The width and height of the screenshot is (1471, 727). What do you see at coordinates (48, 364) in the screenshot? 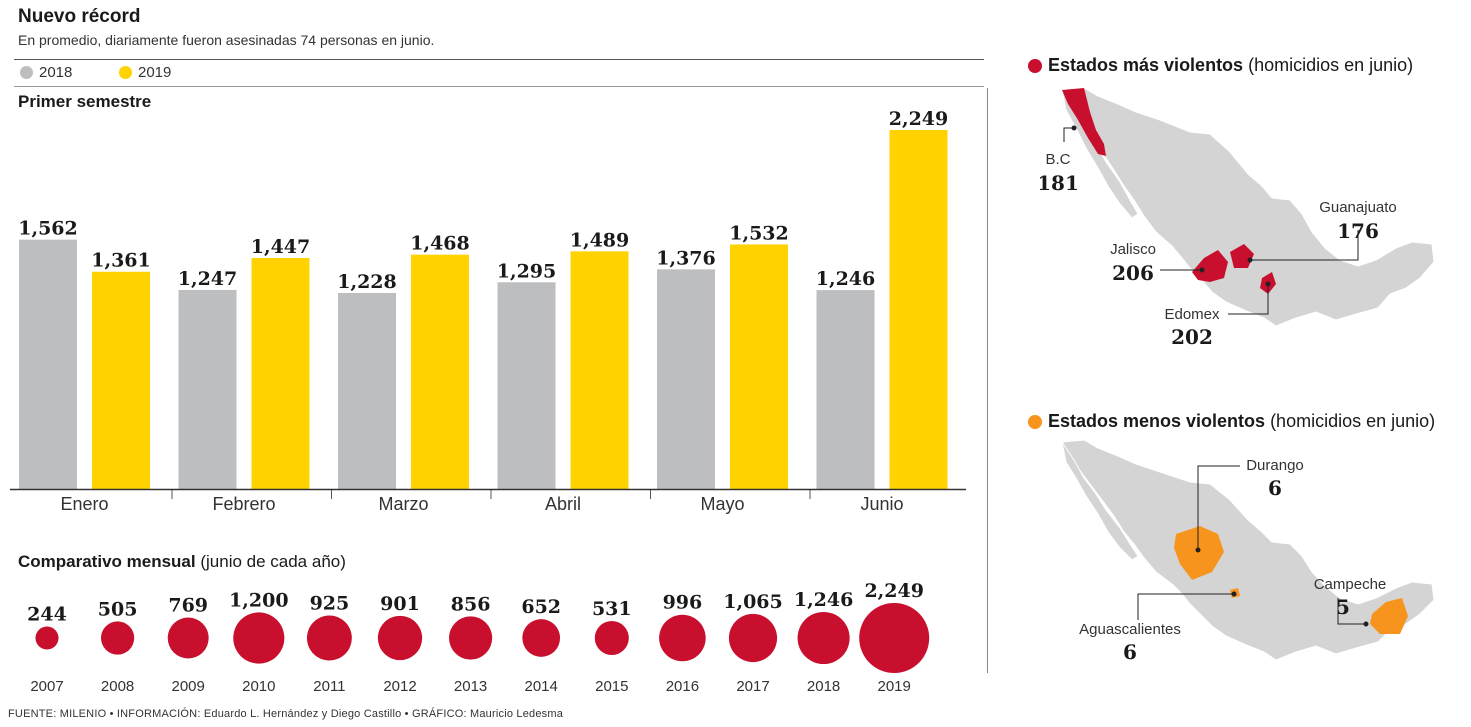
I see `bar-2018-enero` at bounding box center [48, 364].